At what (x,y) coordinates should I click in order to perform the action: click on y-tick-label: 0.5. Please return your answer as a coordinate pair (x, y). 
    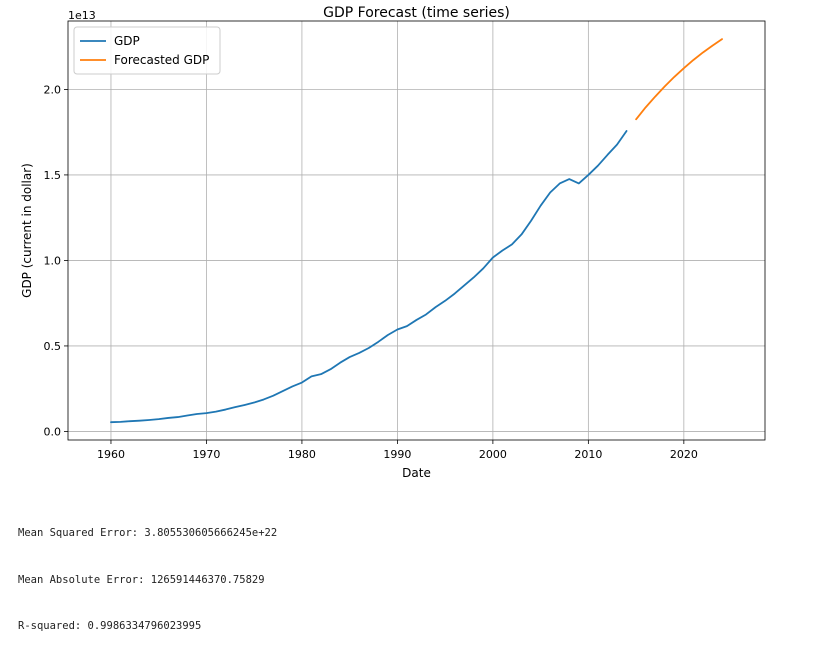
    Looking at the image, I should click on (53, 346).